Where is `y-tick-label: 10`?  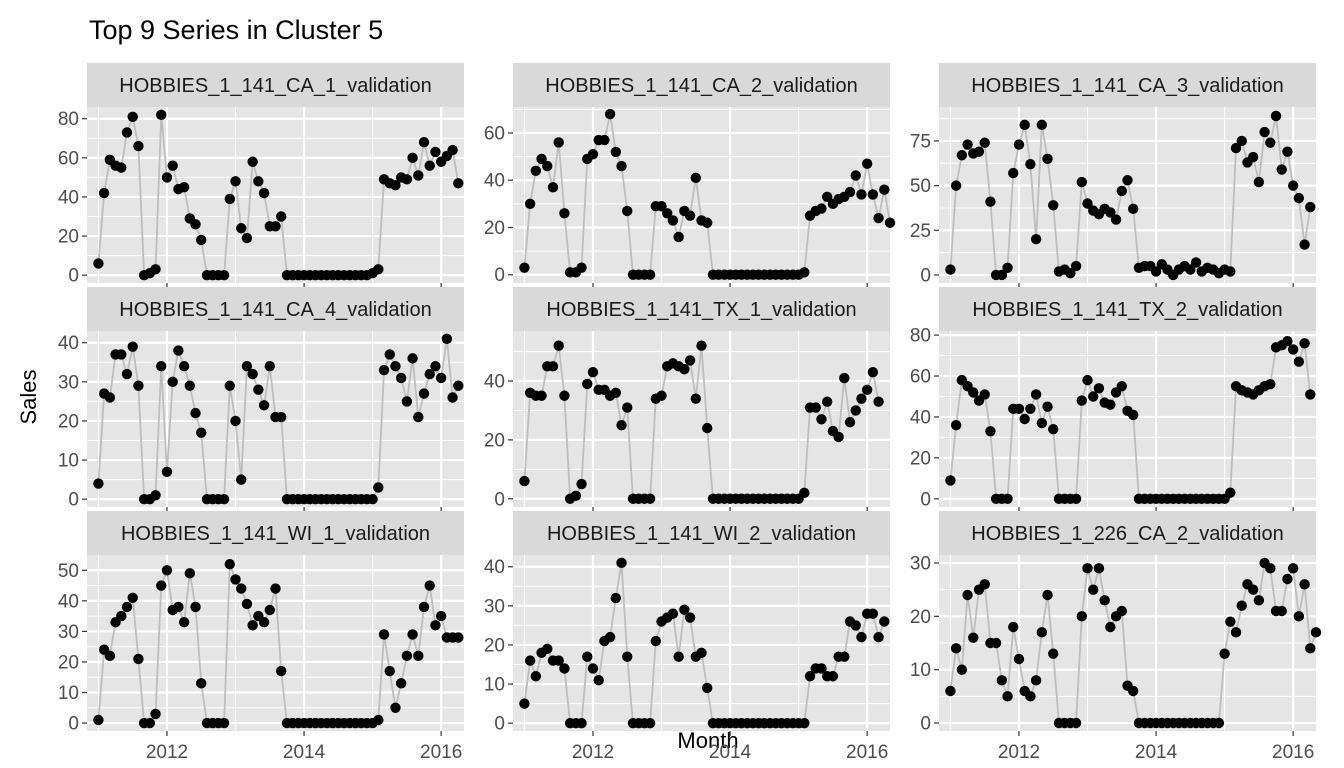 y-tick-label: 10 is located at coordinates (68, 461).